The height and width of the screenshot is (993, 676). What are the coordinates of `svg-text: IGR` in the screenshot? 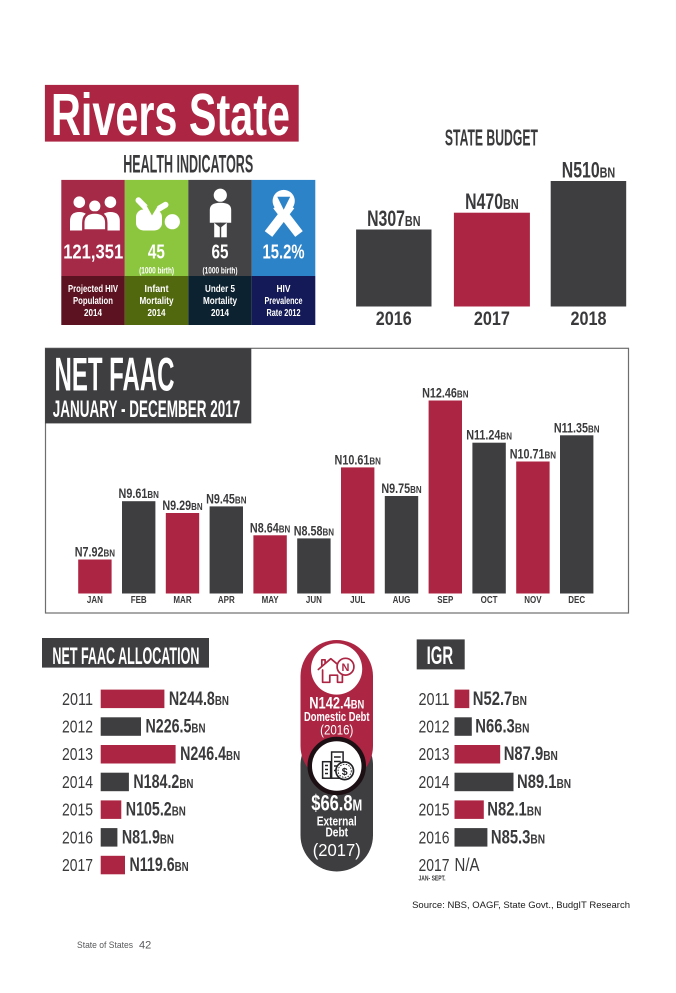 It's located at (440, 656).